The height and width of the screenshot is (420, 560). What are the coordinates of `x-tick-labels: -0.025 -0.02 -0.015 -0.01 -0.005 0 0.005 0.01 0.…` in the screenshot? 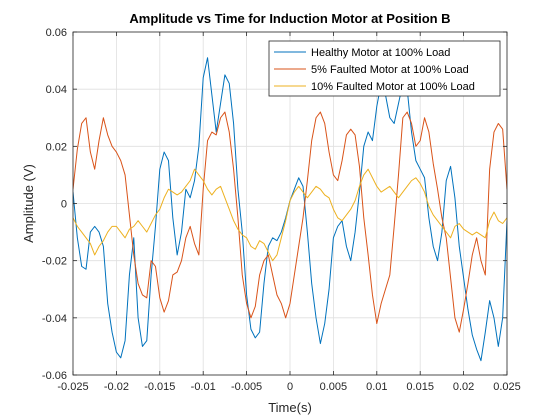 It's located at (288, 387).